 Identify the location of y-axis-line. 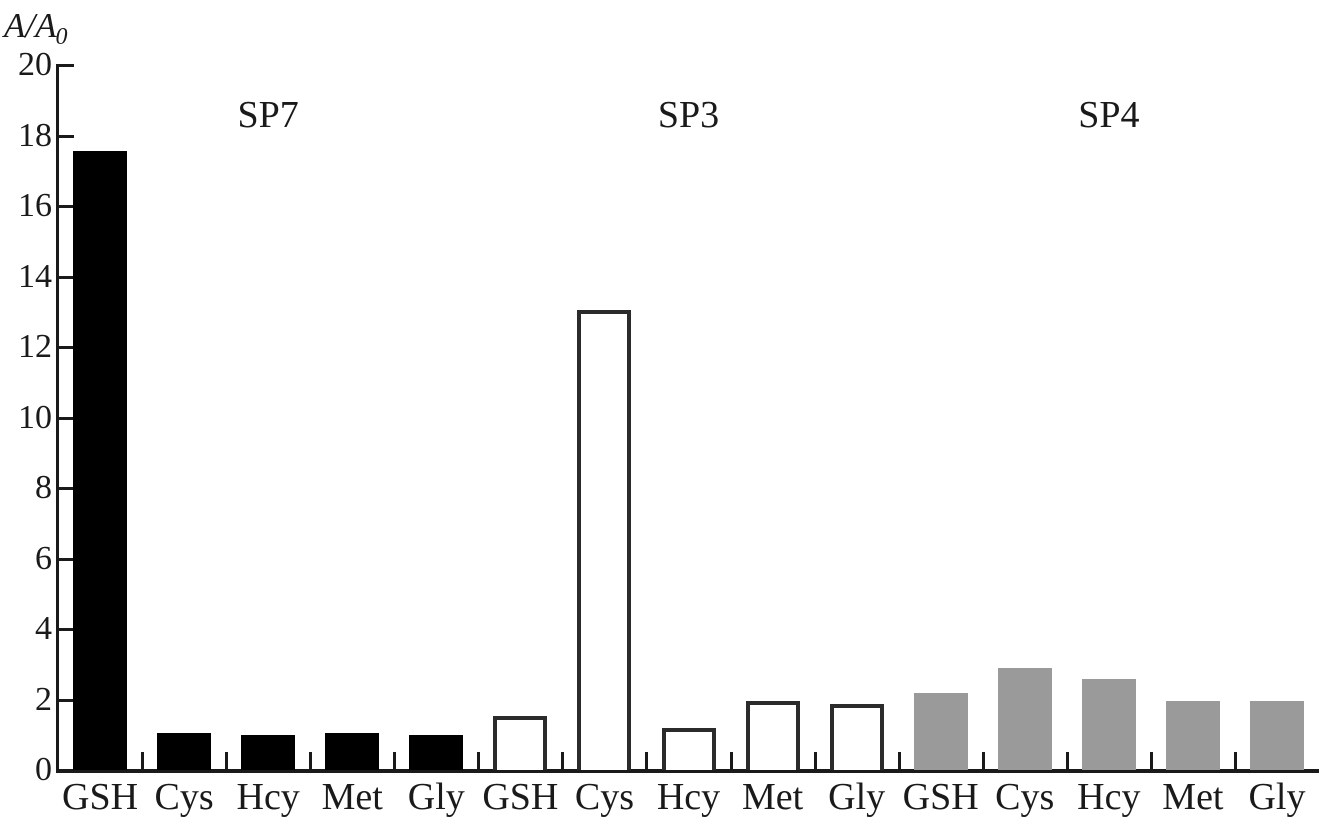
(57, 418).